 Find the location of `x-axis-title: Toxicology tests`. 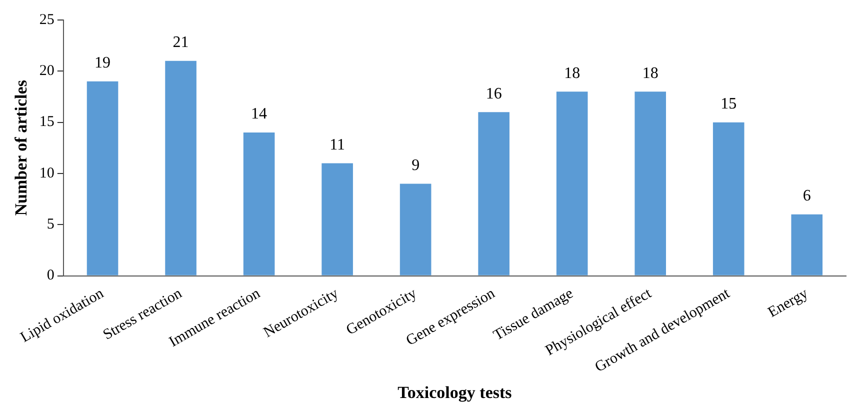

x-axis-title: Toxicology tests is located at coordinates (455, 392).